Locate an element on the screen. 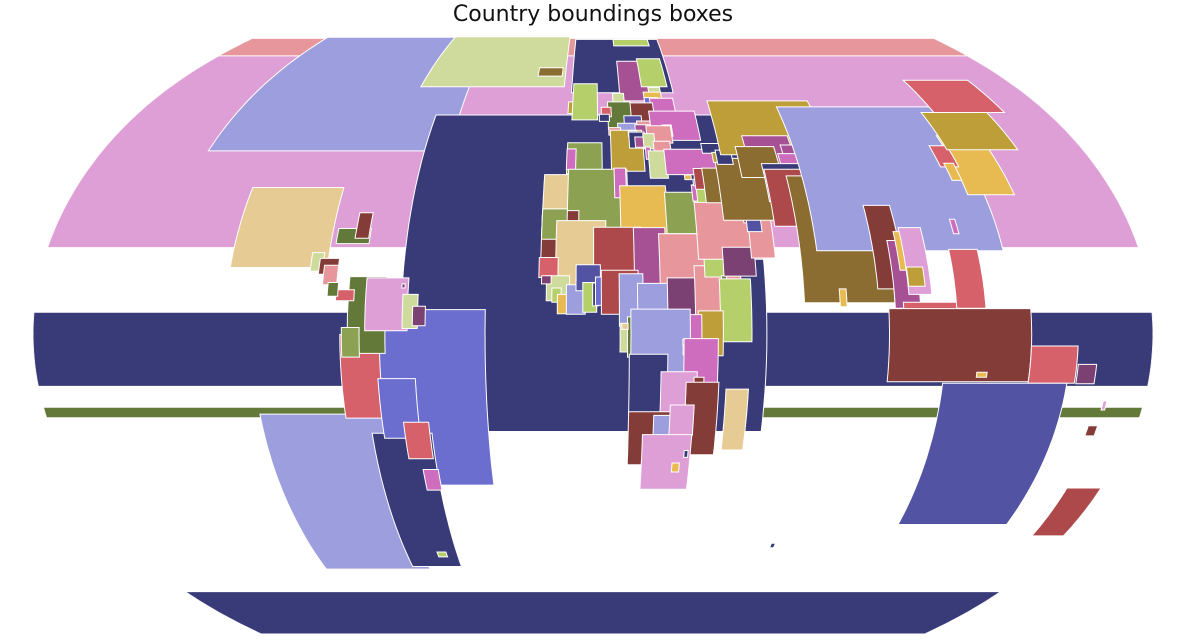 The width and height of the screenshot is (1186, 641). country-bbox-australia is located at coordinates (982, 453).